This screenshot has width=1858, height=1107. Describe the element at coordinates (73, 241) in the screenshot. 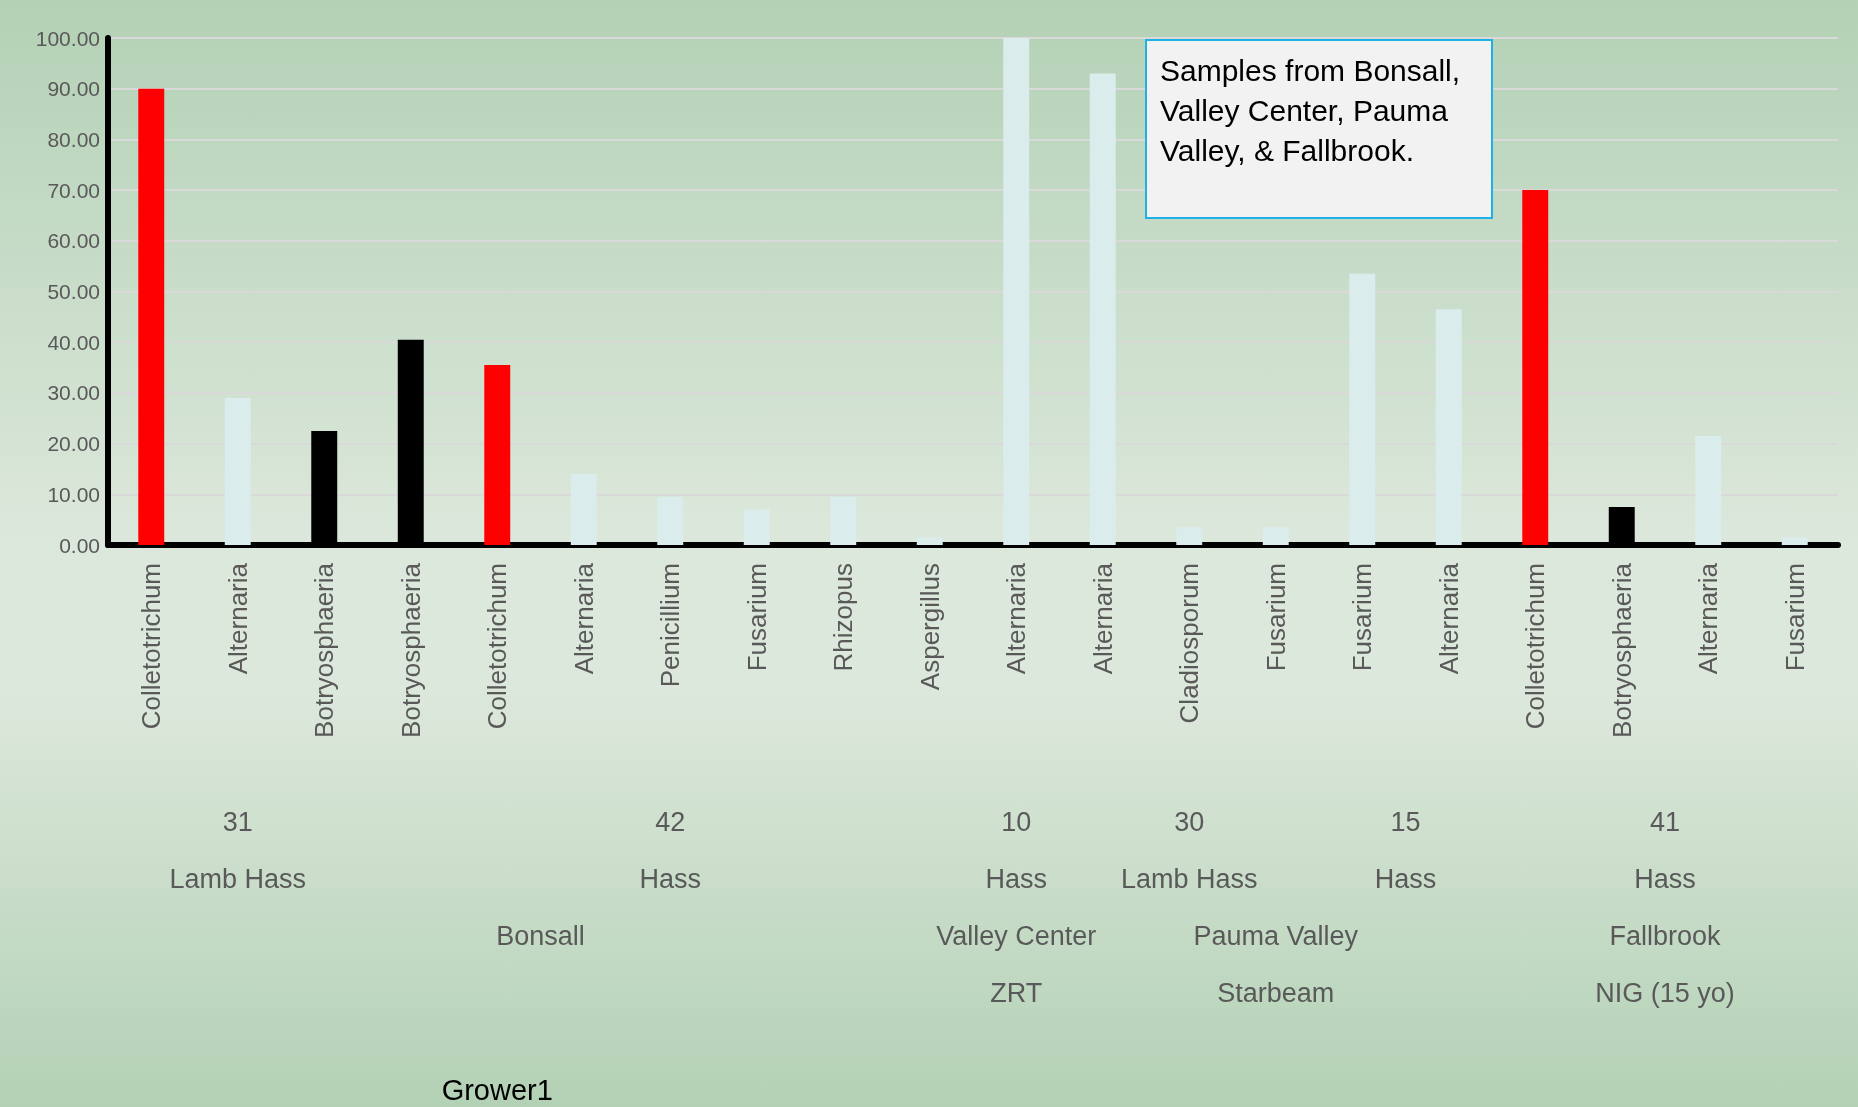

I see `y-tick-label: 60.00` at that location.